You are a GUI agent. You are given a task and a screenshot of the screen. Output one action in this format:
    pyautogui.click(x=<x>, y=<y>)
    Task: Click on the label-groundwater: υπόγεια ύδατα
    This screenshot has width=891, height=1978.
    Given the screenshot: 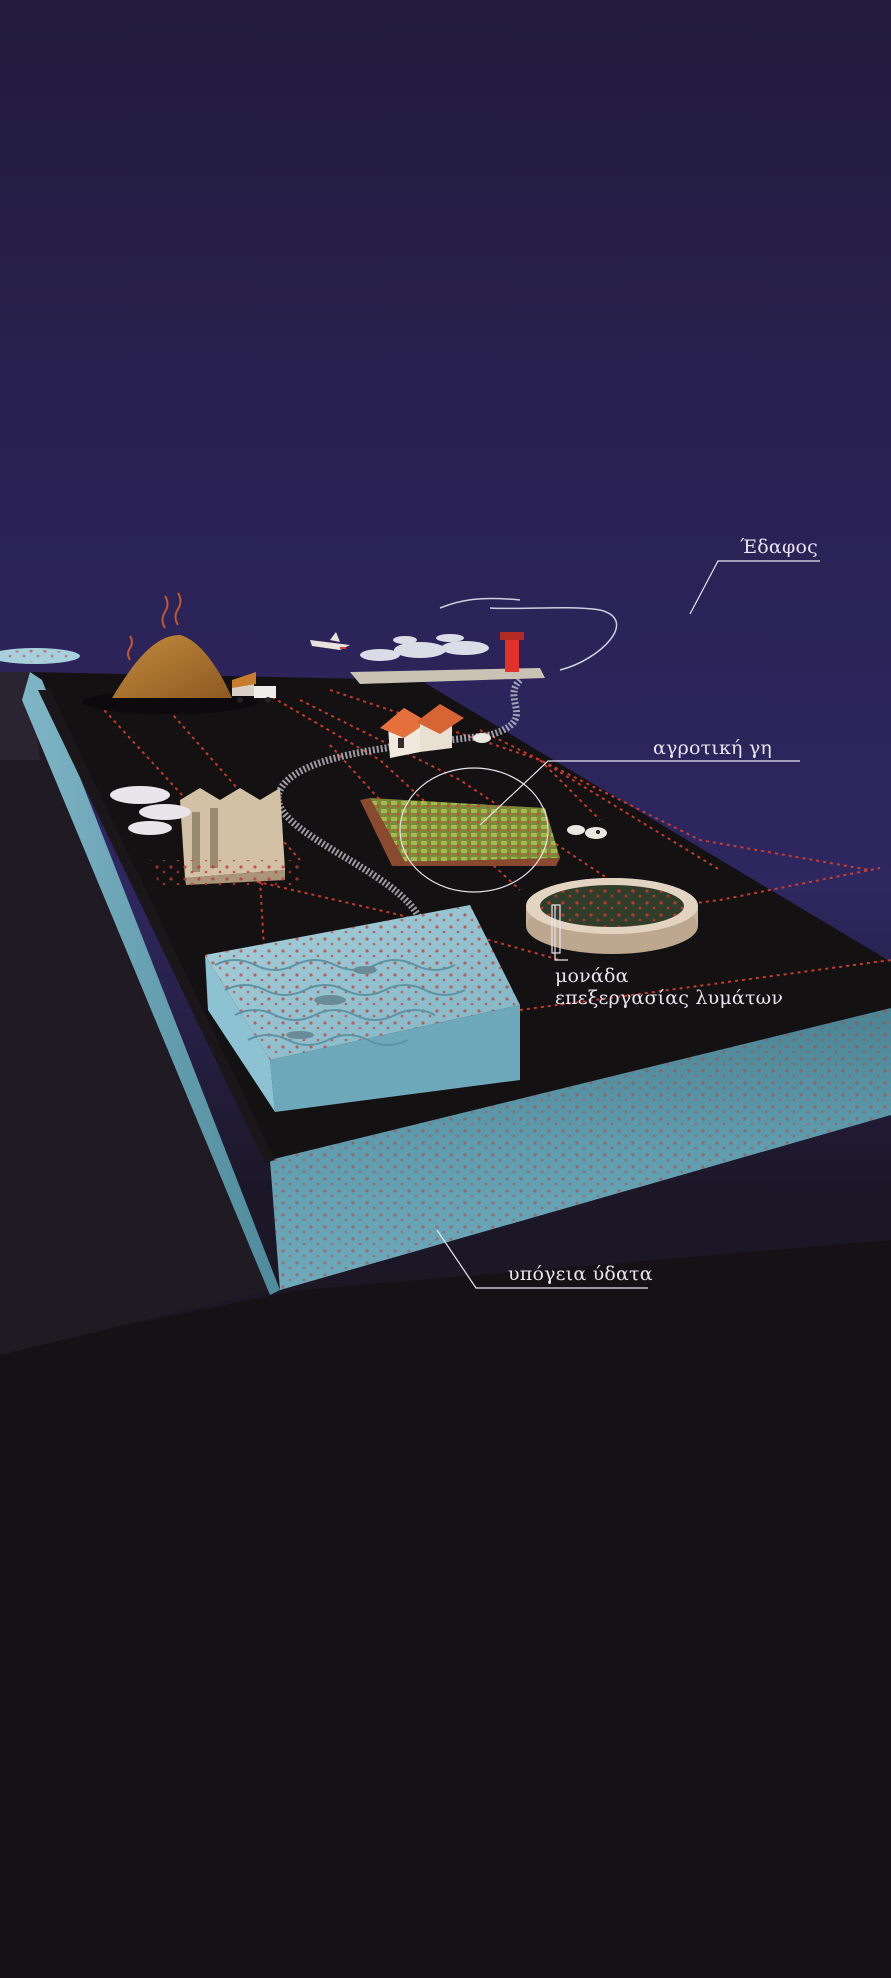 What is the action you would take?
    pyautogui.click(x=580, y=1274)
    